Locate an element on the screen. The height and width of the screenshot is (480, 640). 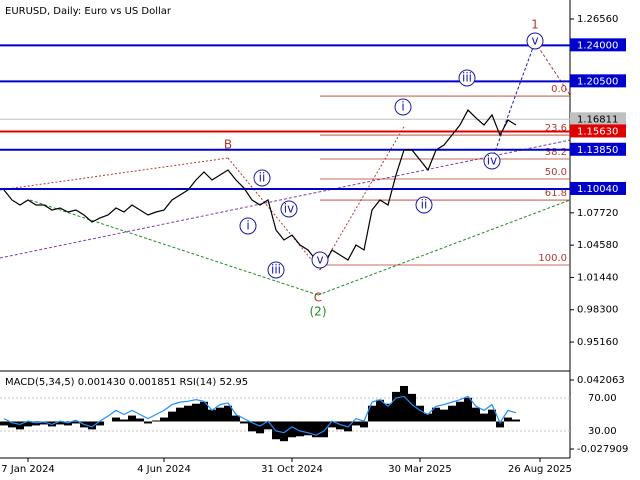
y-tick-label: -0.027909 is located at coordinates (602, 449).